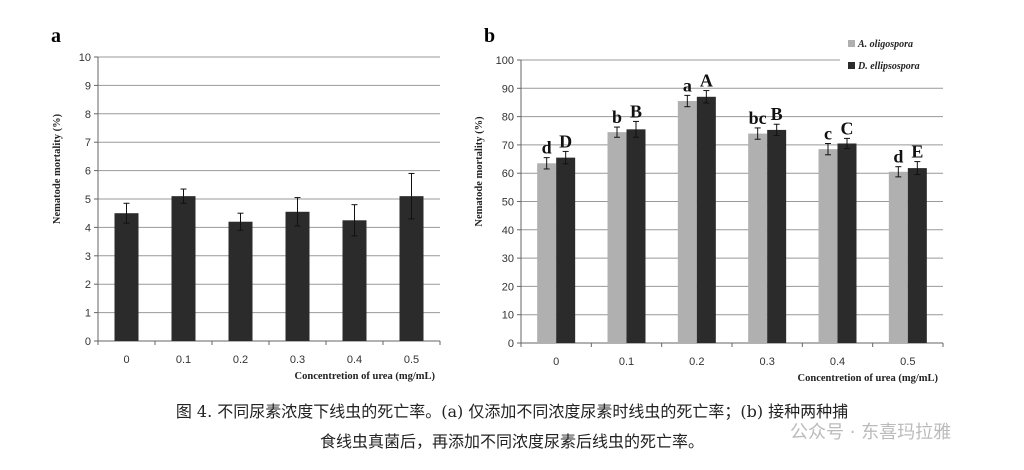 The width and height of the screenshot is (1024, 470). What do you see at coordinates (511, 441) in the screenshot?
I see `caption-line-2: 食线虫真菌后，再添加不同浓度尿素后线虫的死亡率。` at bounding box center [511, 441].